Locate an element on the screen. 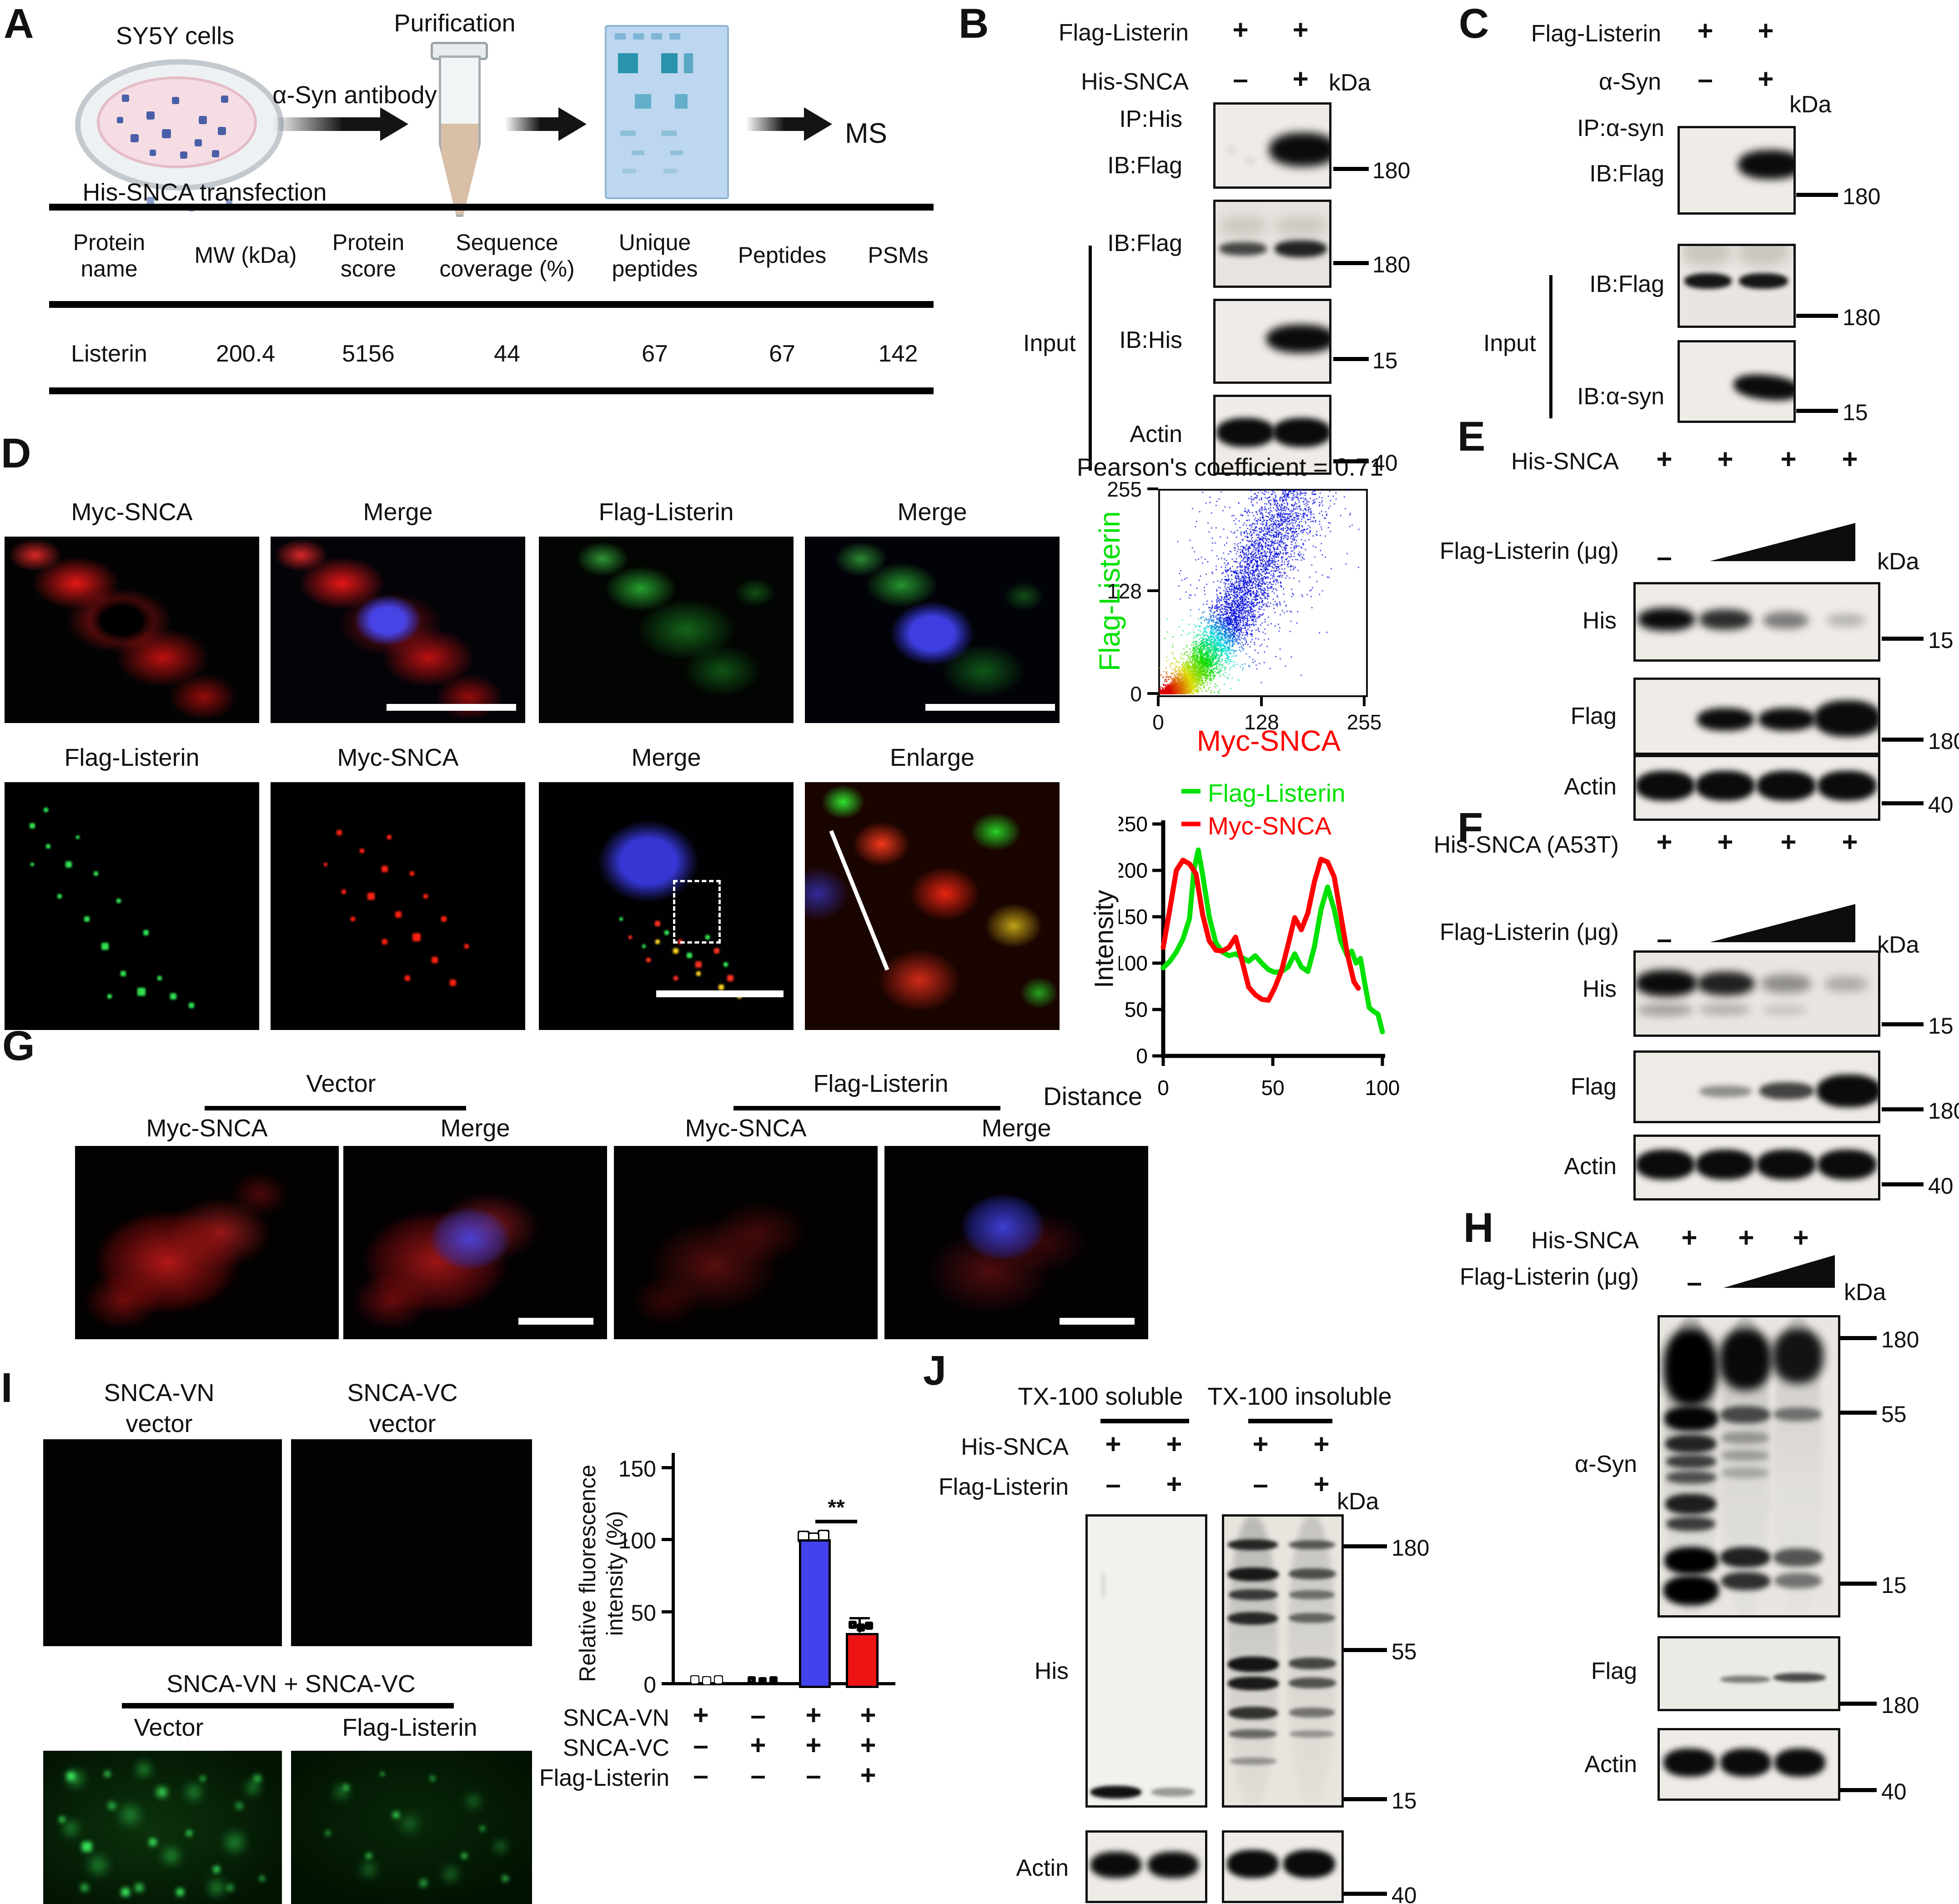 Image resolution: width=1959 pixels, height=1904 pixels. table-cell: 67 is located at coordinates (655, 354).